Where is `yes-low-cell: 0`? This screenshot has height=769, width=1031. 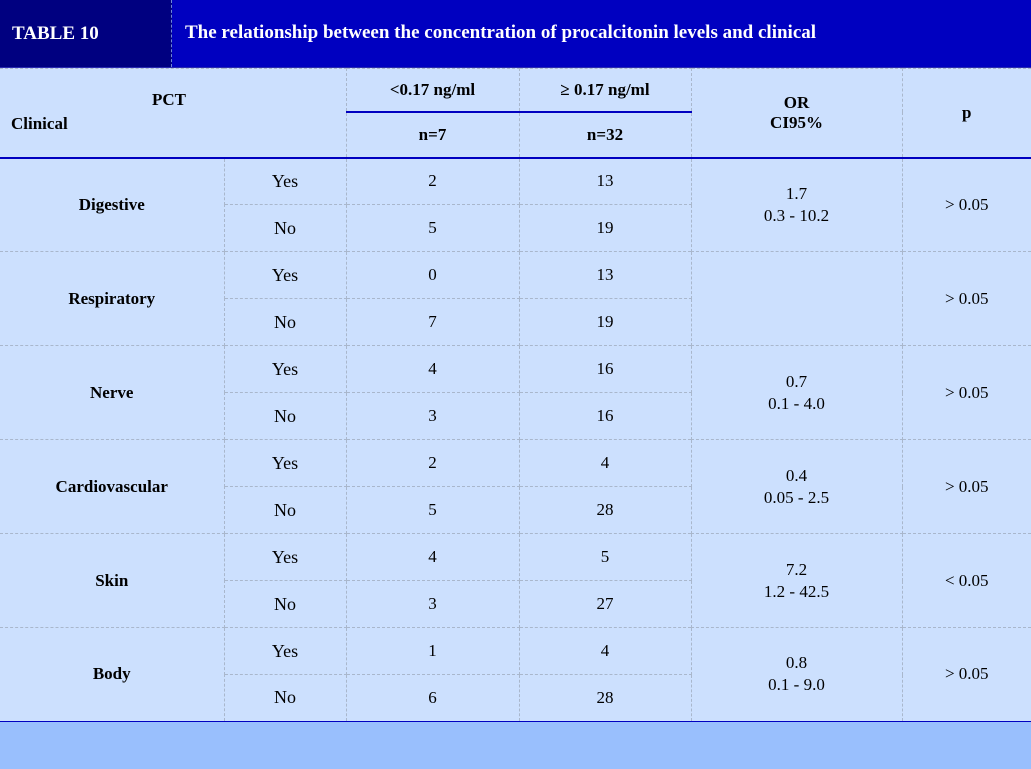 yes-low-cell: 0 is located at coordinates (432, 275).